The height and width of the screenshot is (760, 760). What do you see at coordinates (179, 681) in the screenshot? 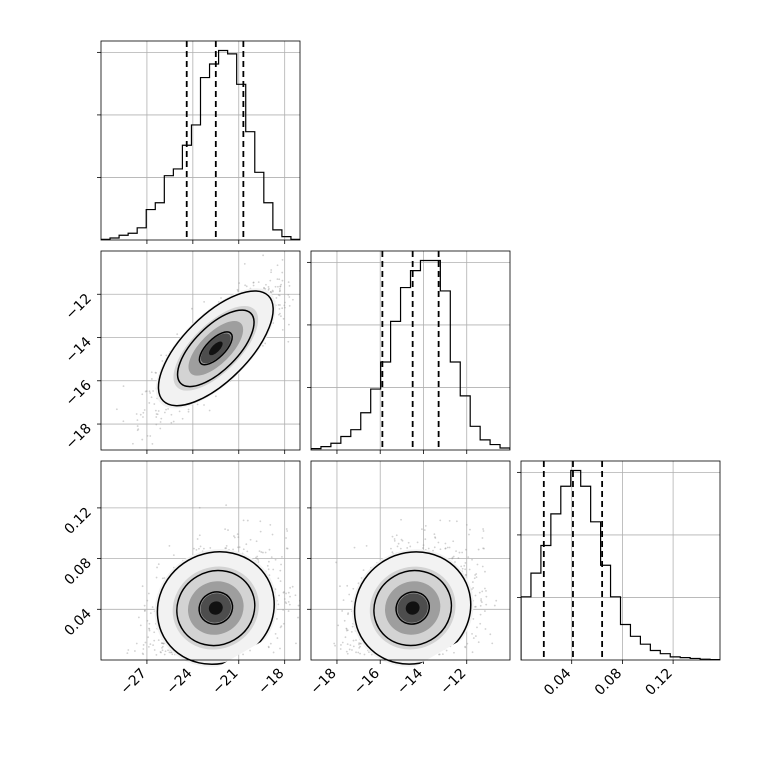
I see `x-tick-label: −24` at bounding box center [179, 681].